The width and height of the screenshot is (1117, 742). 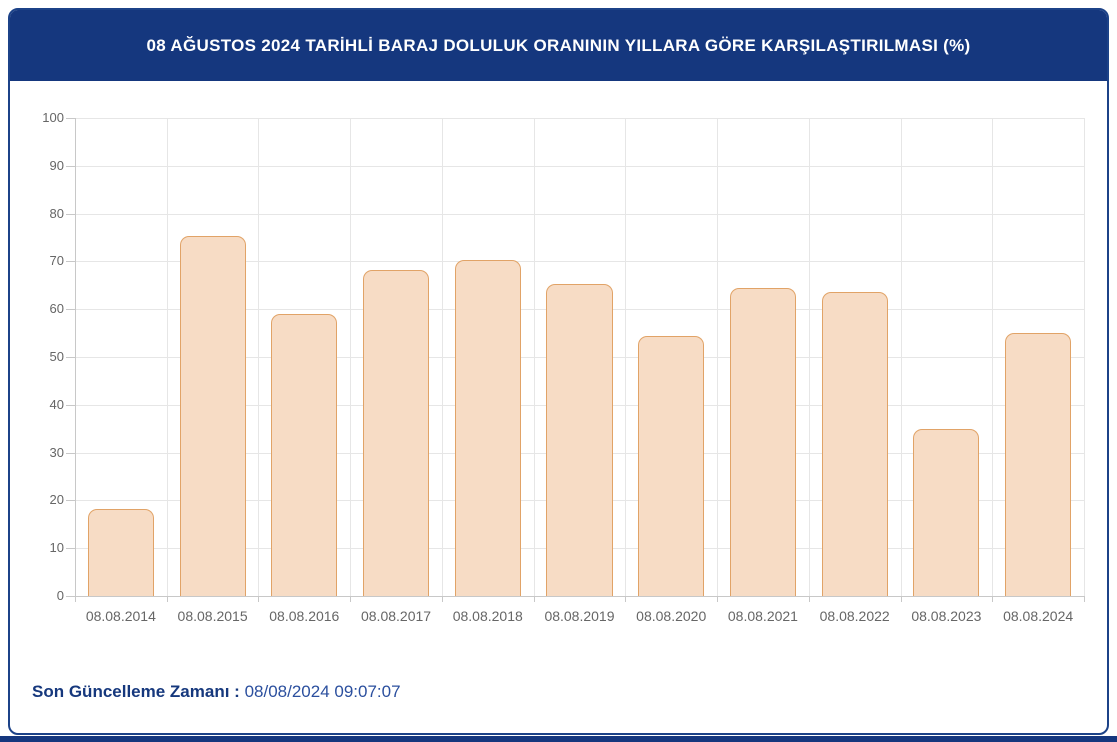 I want to click on last-update-label: Son Güncelleme Zamanı :, so click(x=136, y=691).